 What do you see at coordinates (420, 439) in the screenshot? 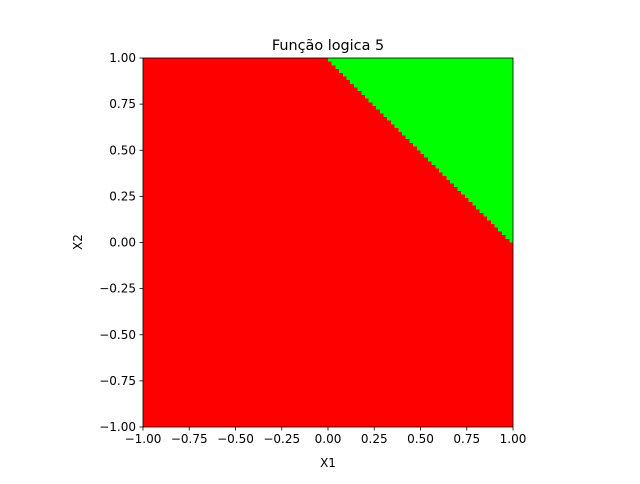
I see `x-tick-label: 0.50` at bounding box center [420, 439].